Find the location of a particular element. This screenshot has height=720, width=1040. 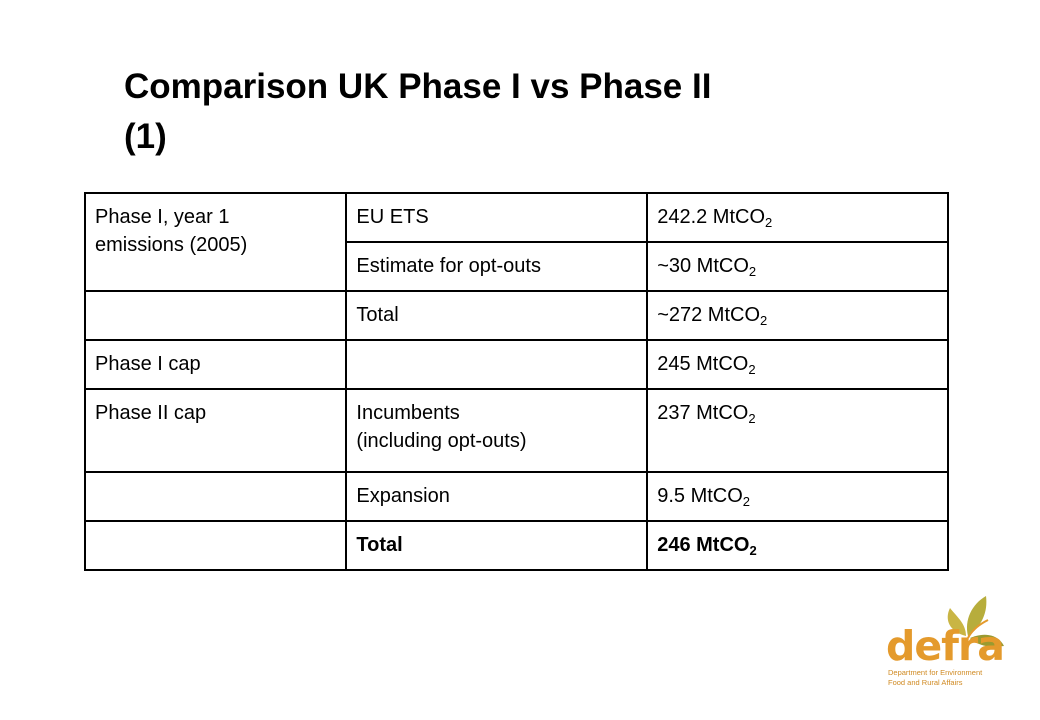

cell-text: Phase I cap is located at coordinates (148, 364).